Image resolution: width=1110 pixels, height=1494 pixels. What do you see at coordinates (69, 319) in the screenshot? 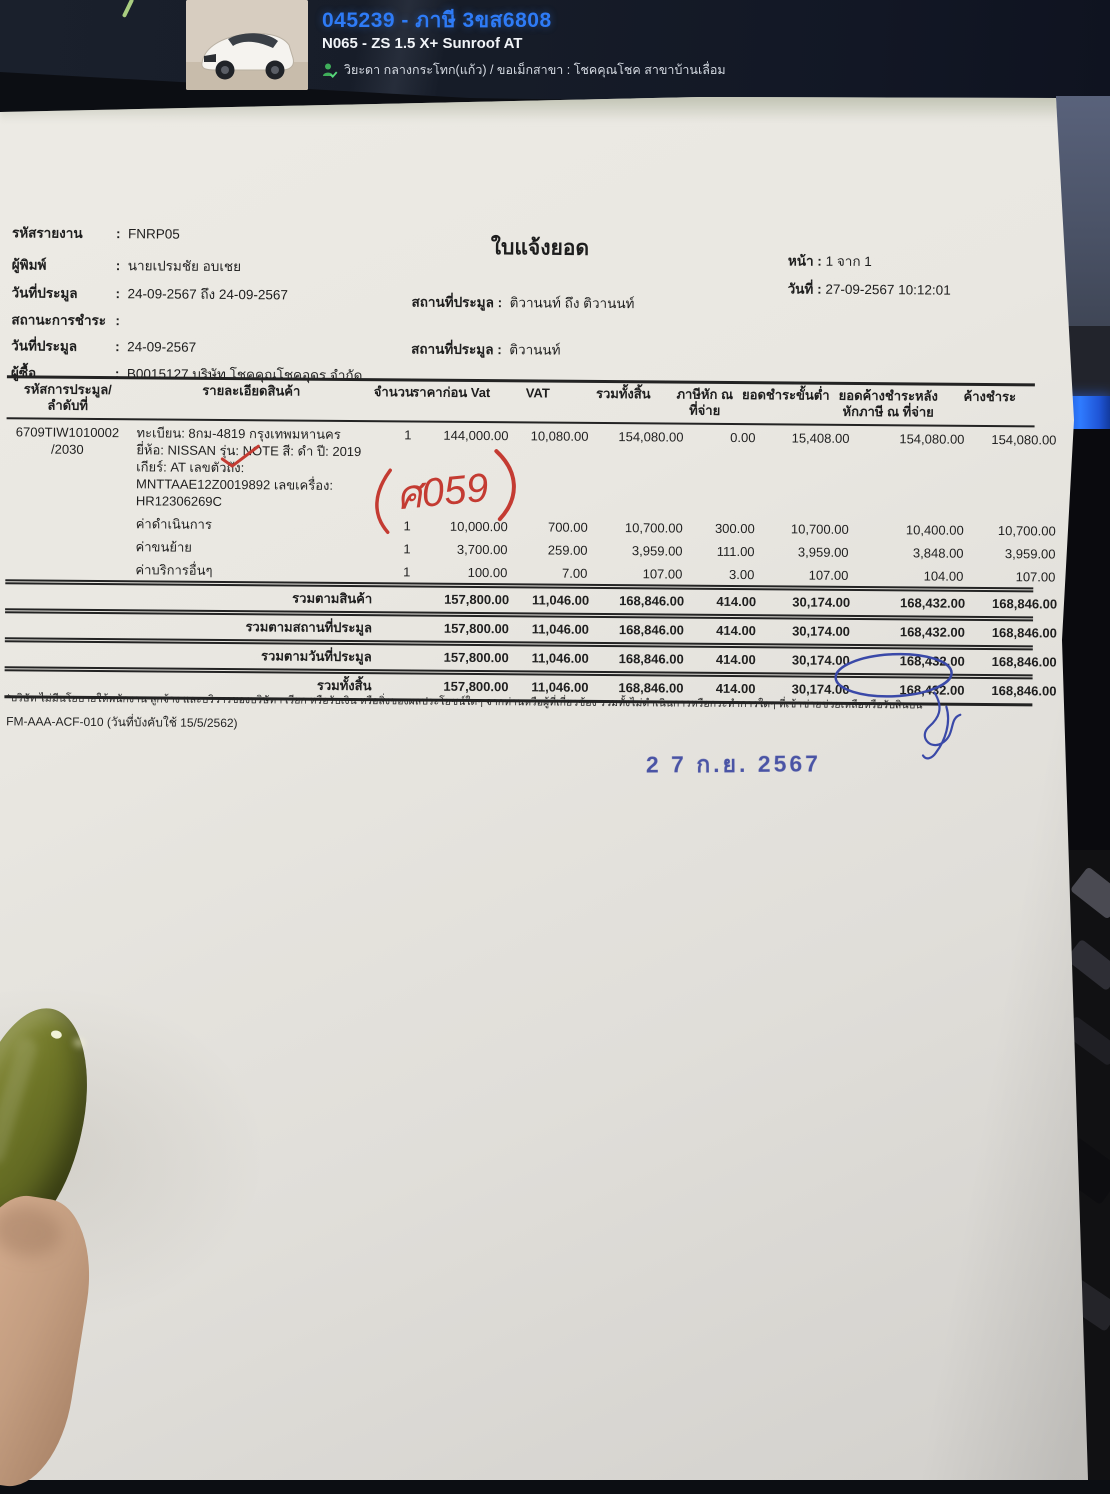
I see `meta-payment-status: สถานะการชำระ:` at bounding box center [69, 319].